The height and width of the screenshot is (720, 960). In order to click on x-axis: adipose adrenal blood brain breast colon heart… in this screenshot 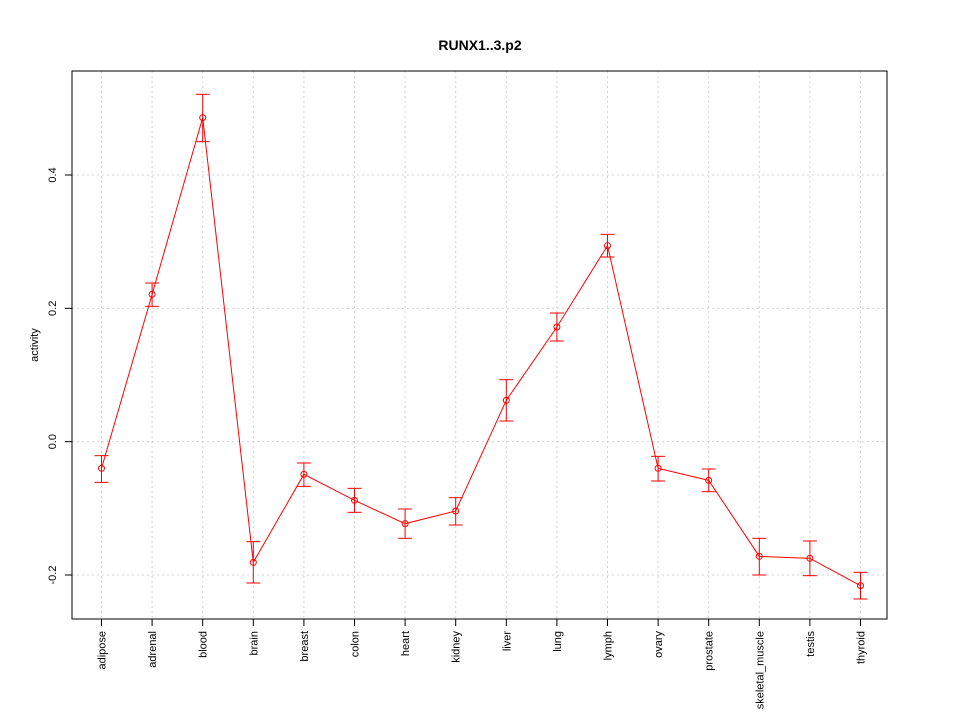, I will do `click(482, 664)`.